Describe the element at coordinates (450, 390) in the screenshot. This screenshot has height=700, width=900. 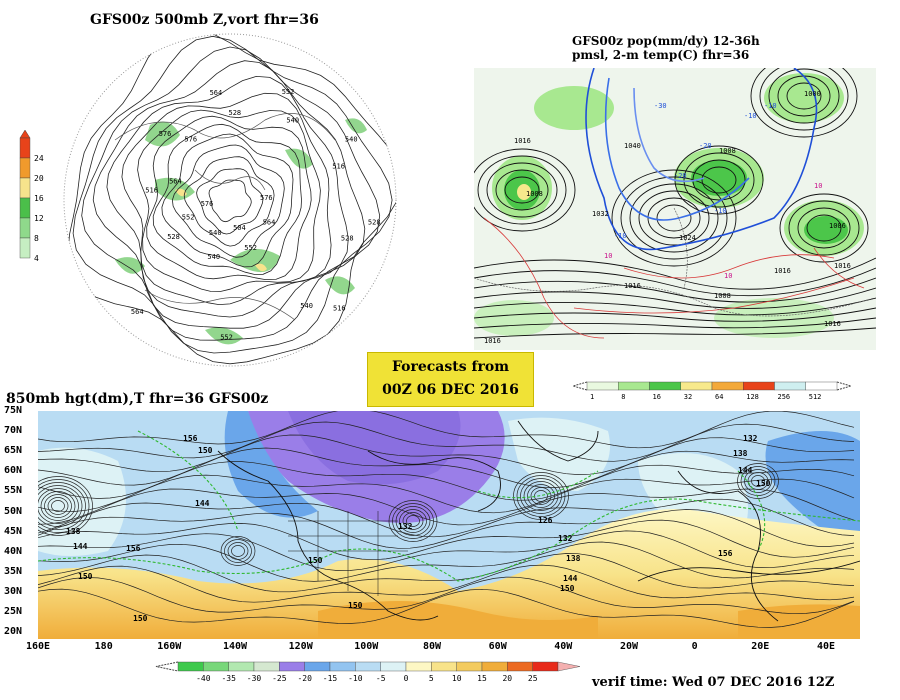
I see `forecast-init-line2: 00Z 06 DEC 2016` at that location.